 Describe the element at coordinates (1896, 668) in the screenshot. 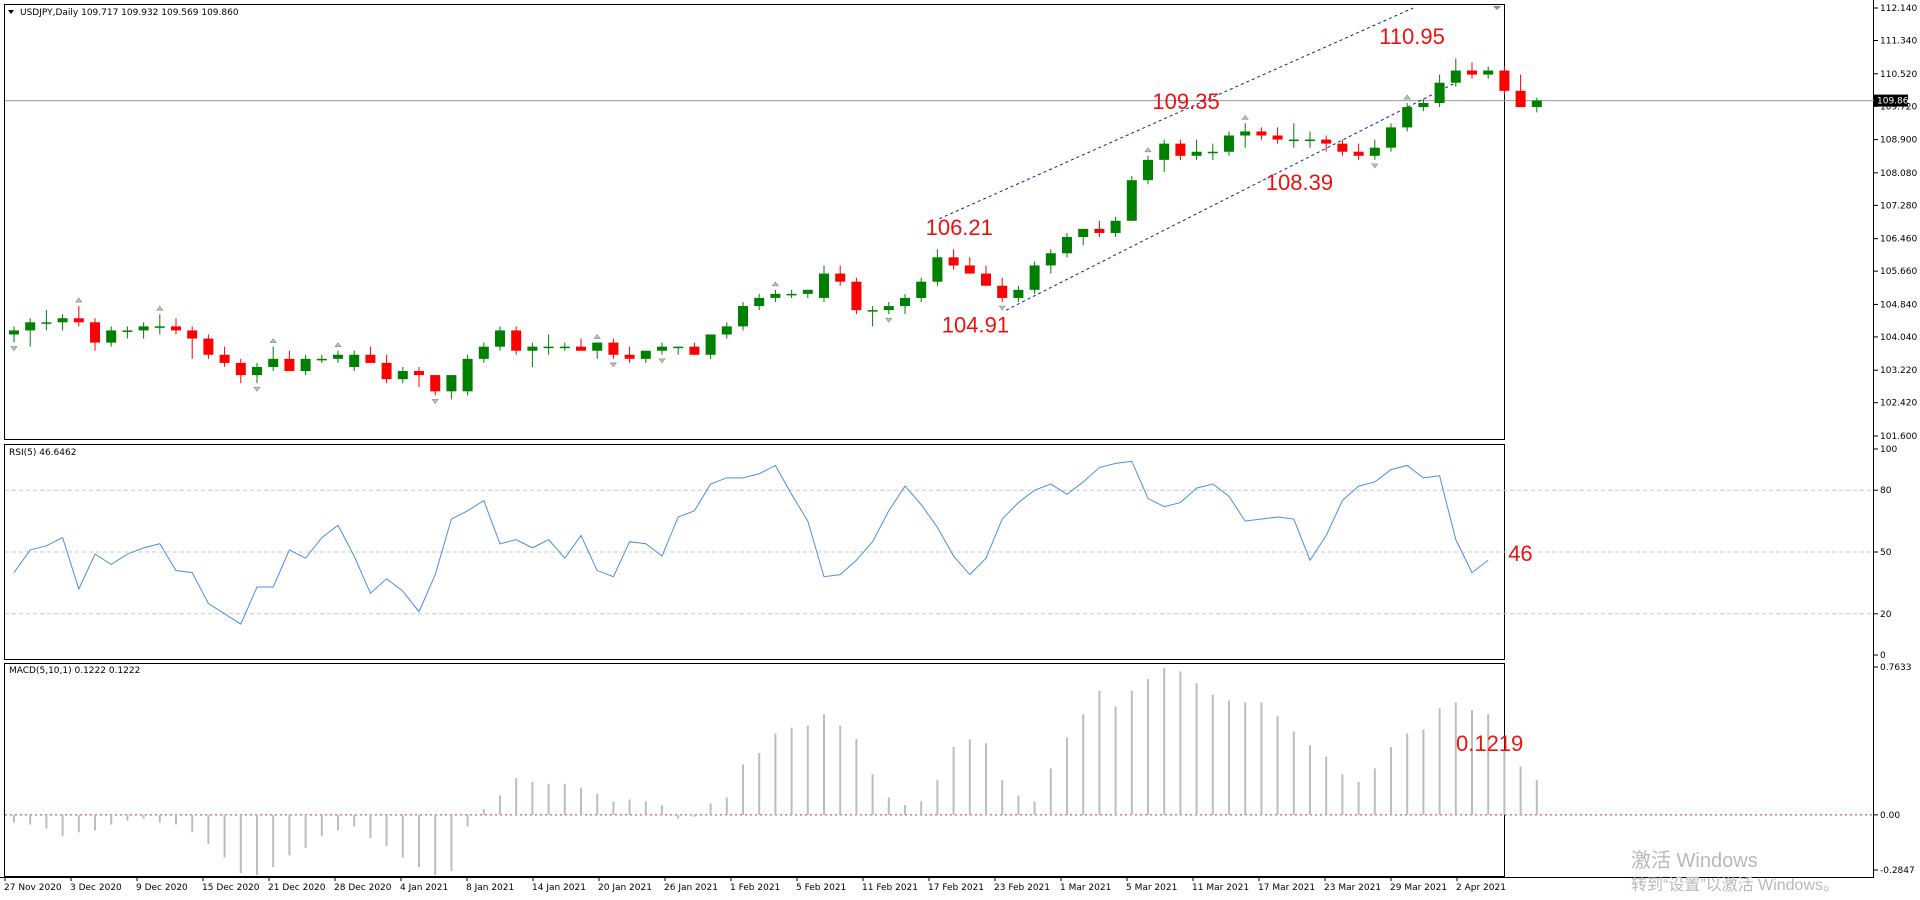

I see `macd-tick-label: 0.7633` at that location.